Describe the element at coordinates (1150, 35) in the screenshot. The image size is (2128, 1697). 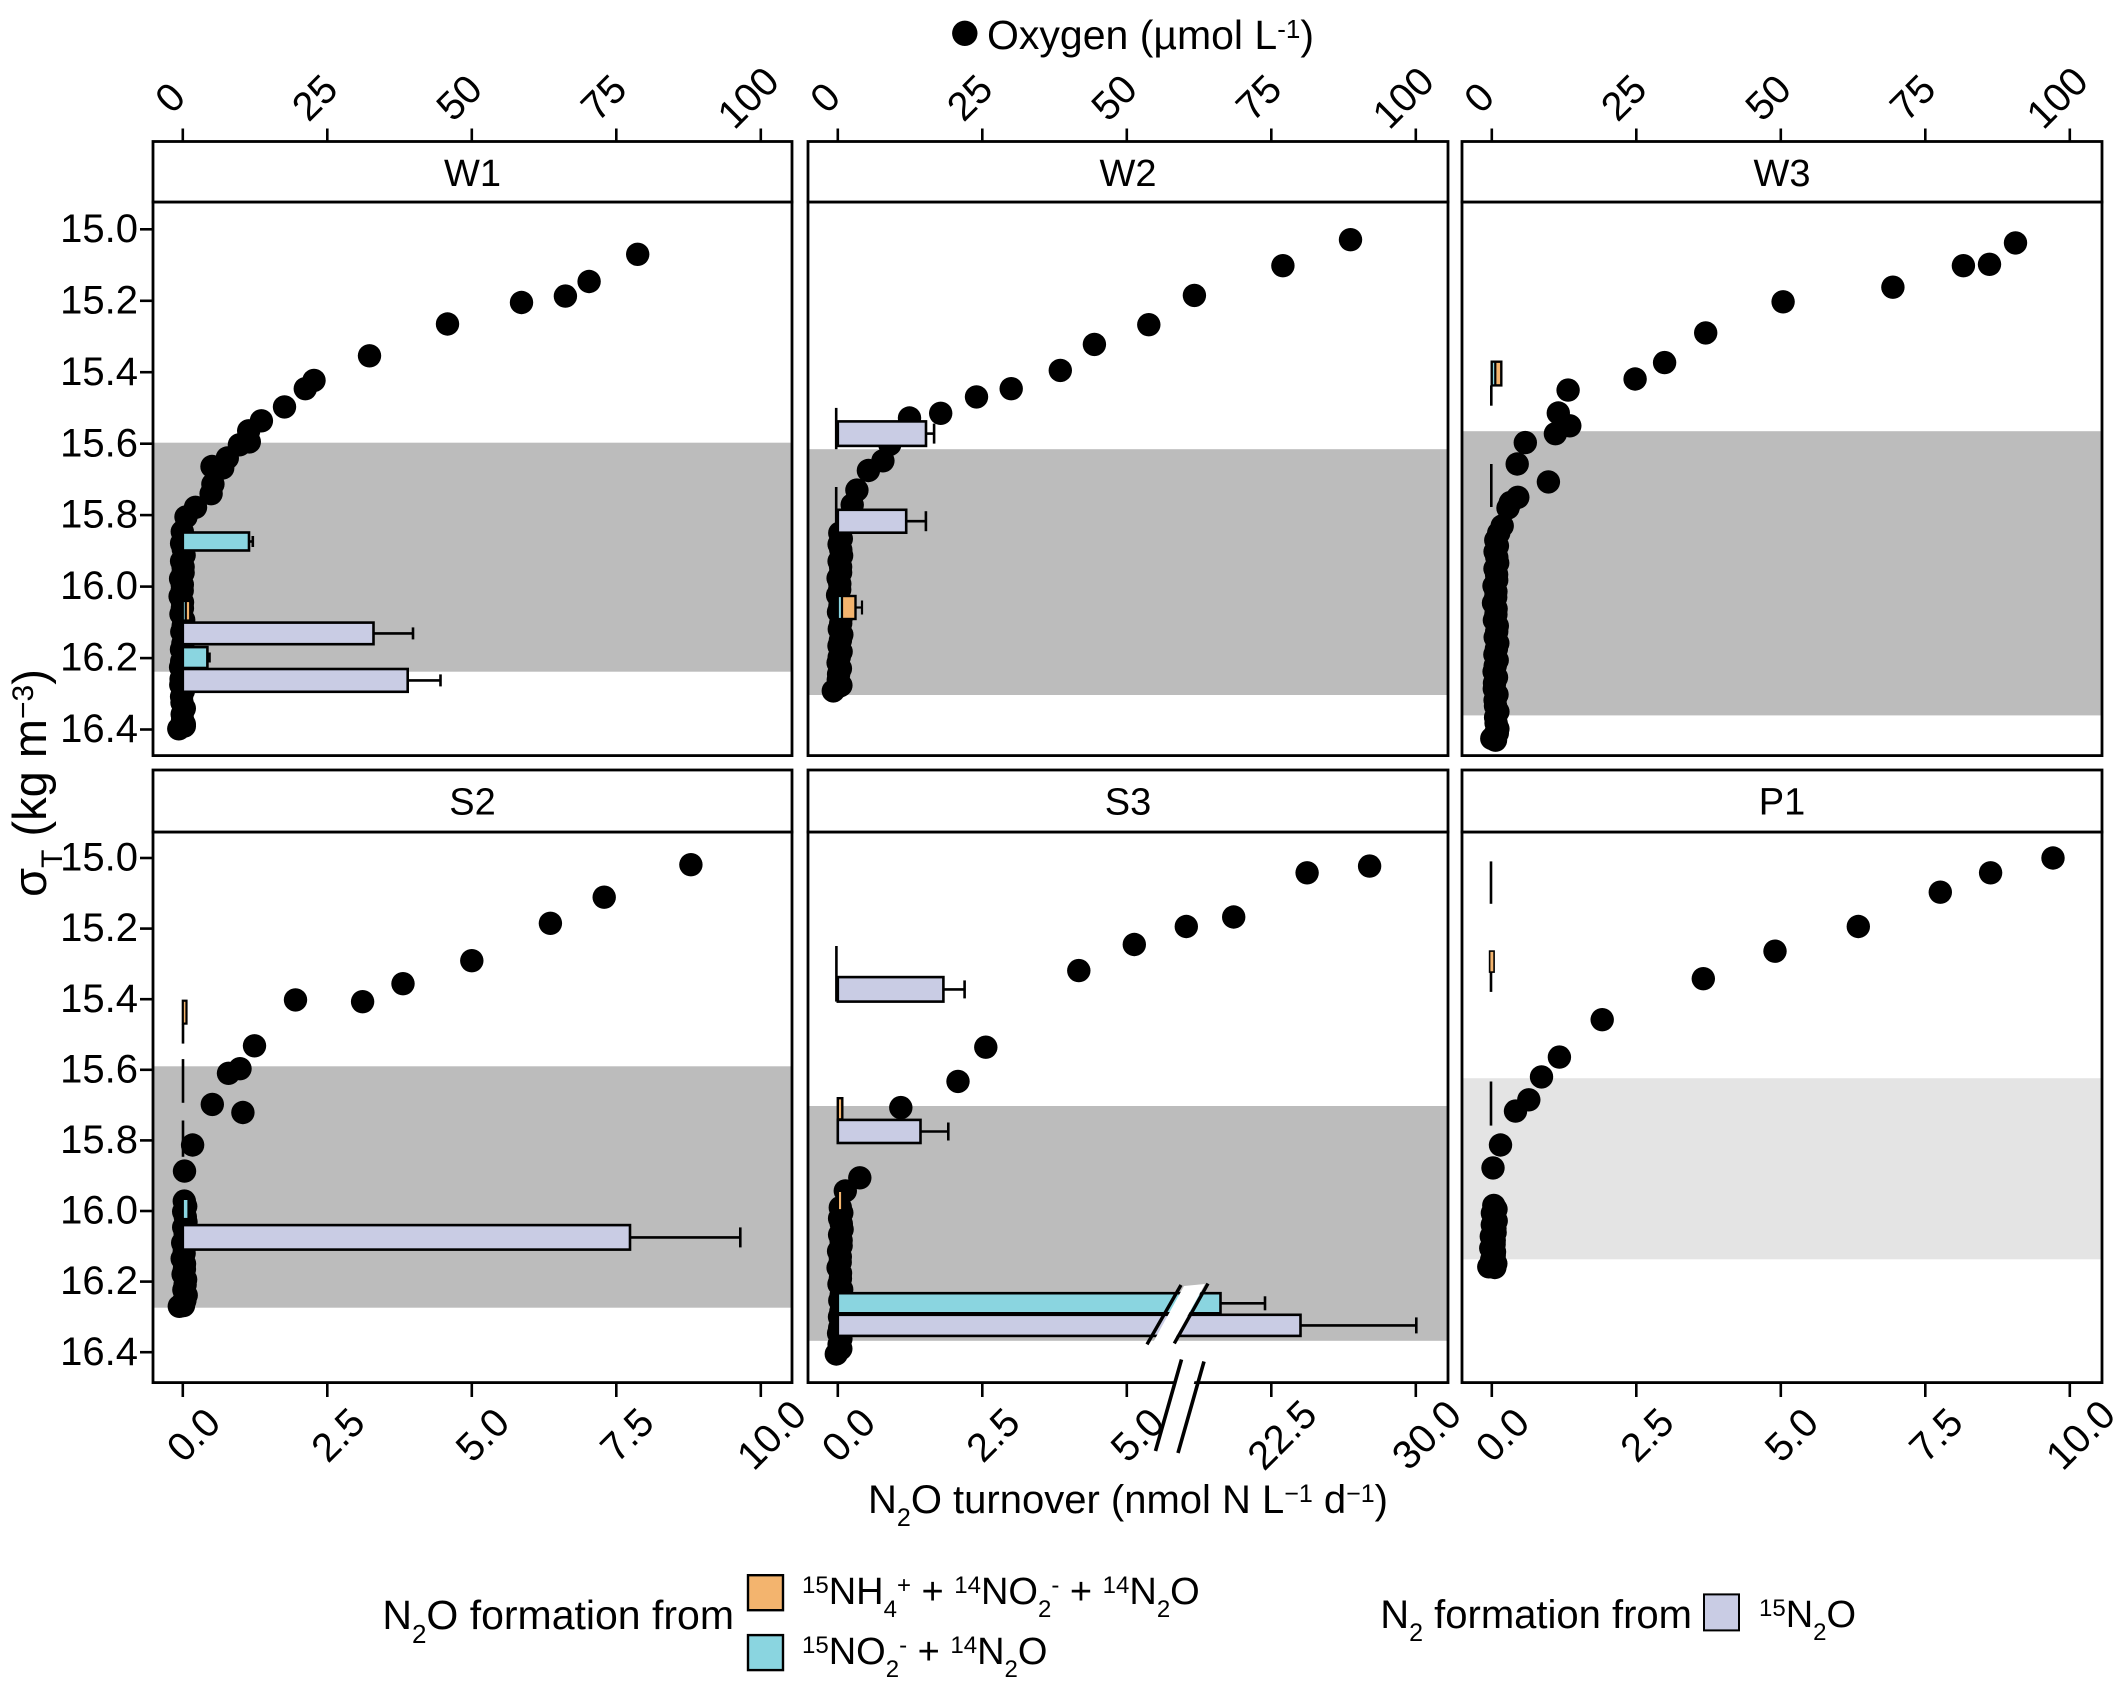
I see `svg-text: Oxygen (µmol L-1)` at that location.